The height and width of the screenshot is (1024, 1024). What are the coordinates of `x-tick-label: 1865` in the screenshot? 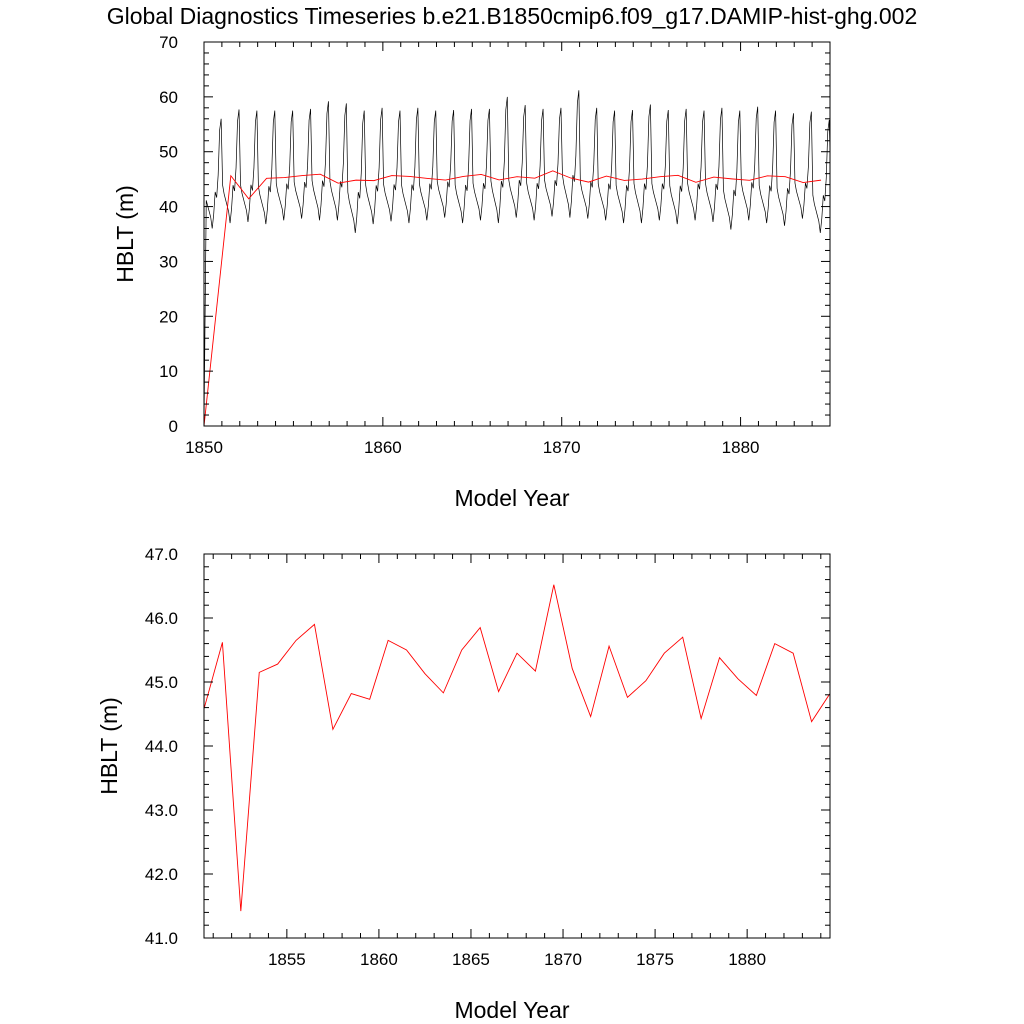 It's located at (471, 959).